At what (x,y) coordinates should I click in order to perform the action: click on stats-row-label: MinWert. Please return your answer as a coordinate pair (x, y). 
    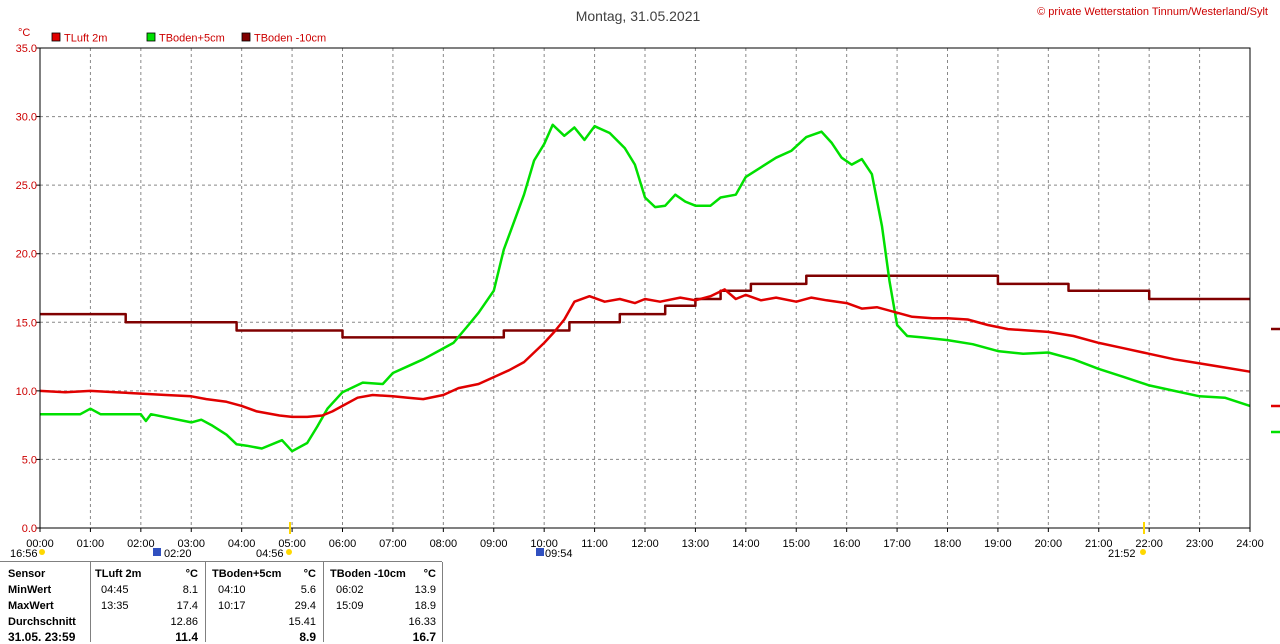
    Looking at the image, I should click on (30, 590).